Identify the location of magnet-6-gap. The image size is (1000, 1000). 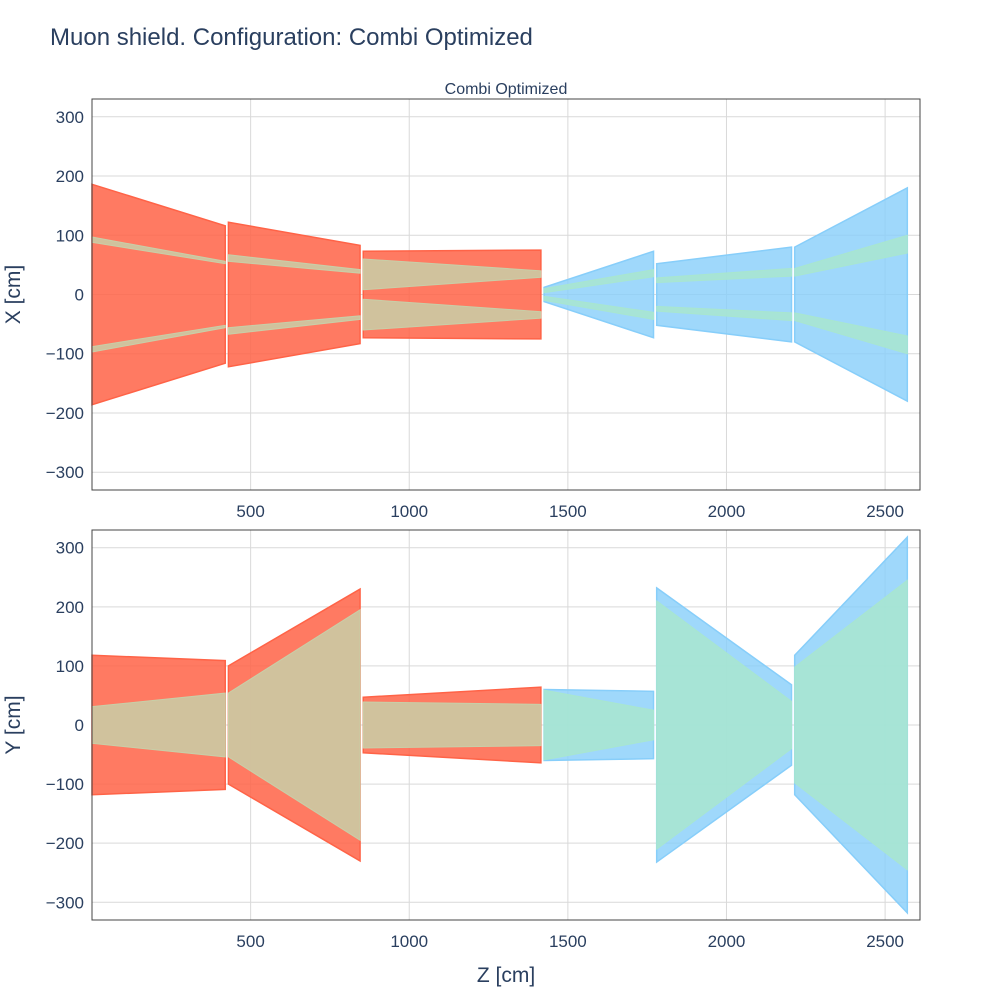
(851, 725).